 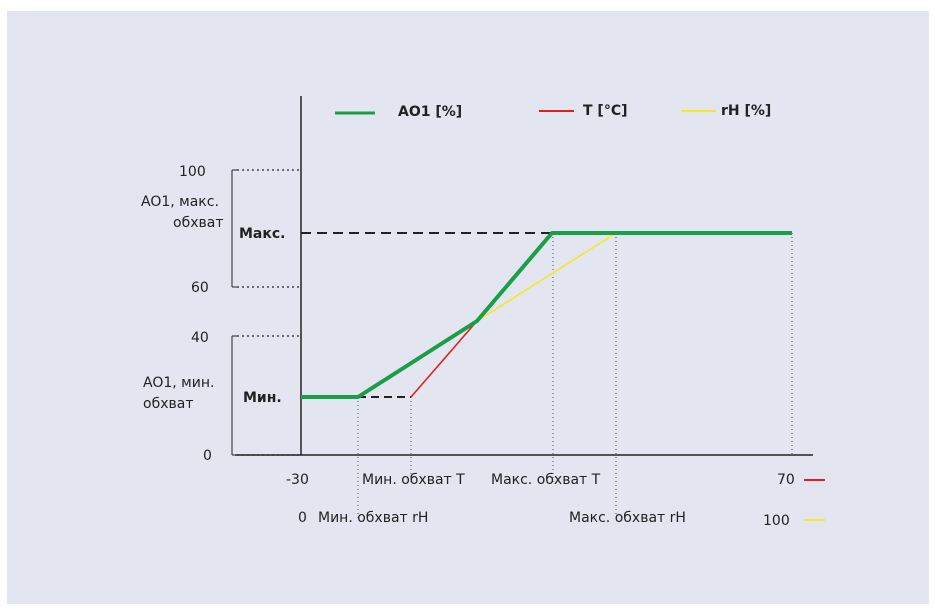 What do you see at coordinates (168, 404) in the screenshot?
I see `min-range-label-line2: обхват` at bounding box center [168, 404].